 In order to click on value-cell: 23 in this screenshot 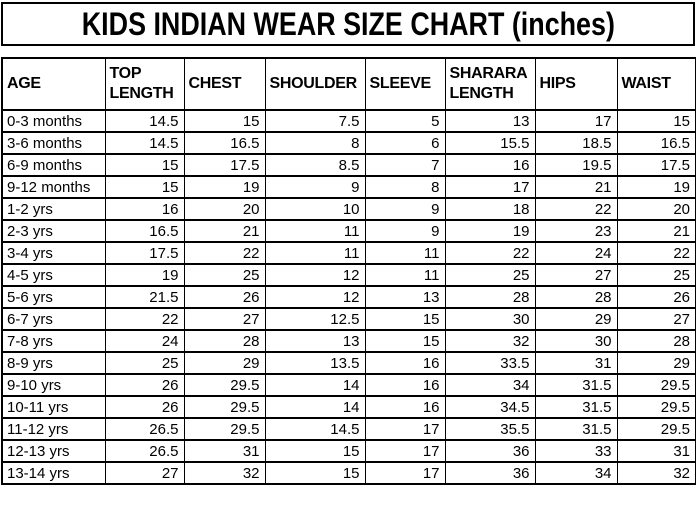, I will do `click(576, 231)`.